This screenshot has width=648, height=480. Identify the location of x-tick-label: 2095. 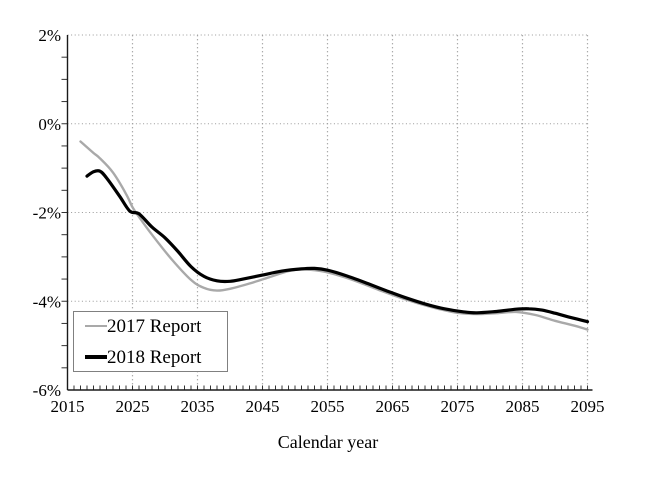
(588, 406).